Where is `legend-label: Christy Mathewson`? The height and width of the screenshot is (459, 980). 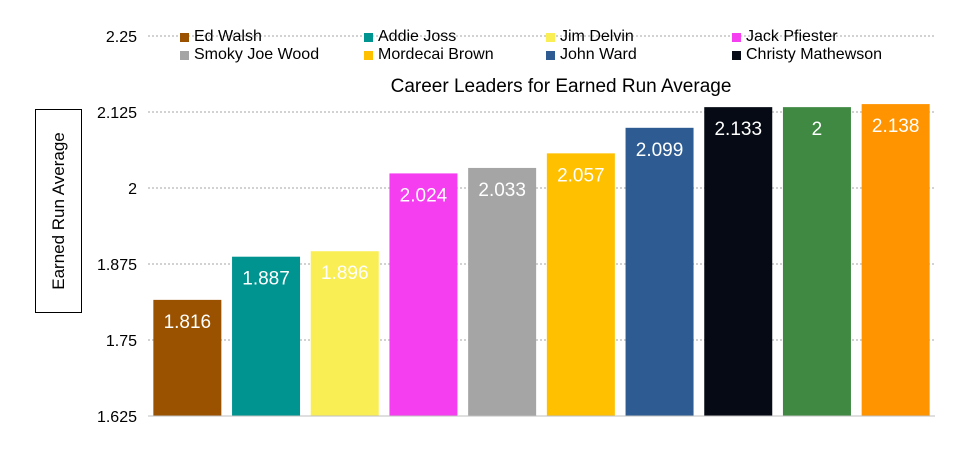
legend-label: Christy Mathewson is located at coordinates (814, 54).